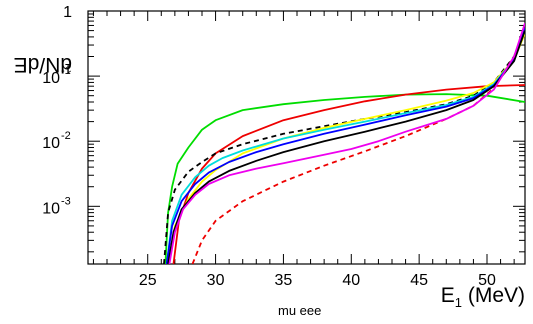 The width and height of the screenshot is (533, 324). I want to click on y-axis-label-sub: 1, so click(68, 68).